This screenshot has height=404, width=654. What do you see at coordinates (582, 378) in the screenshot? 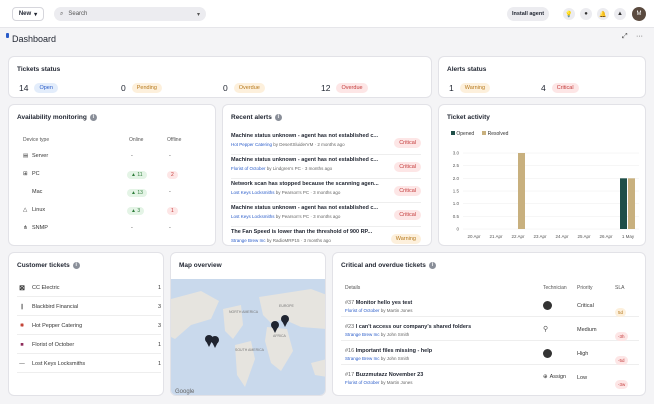
I see `priority-value: Low` at bounding box center [582, 378].